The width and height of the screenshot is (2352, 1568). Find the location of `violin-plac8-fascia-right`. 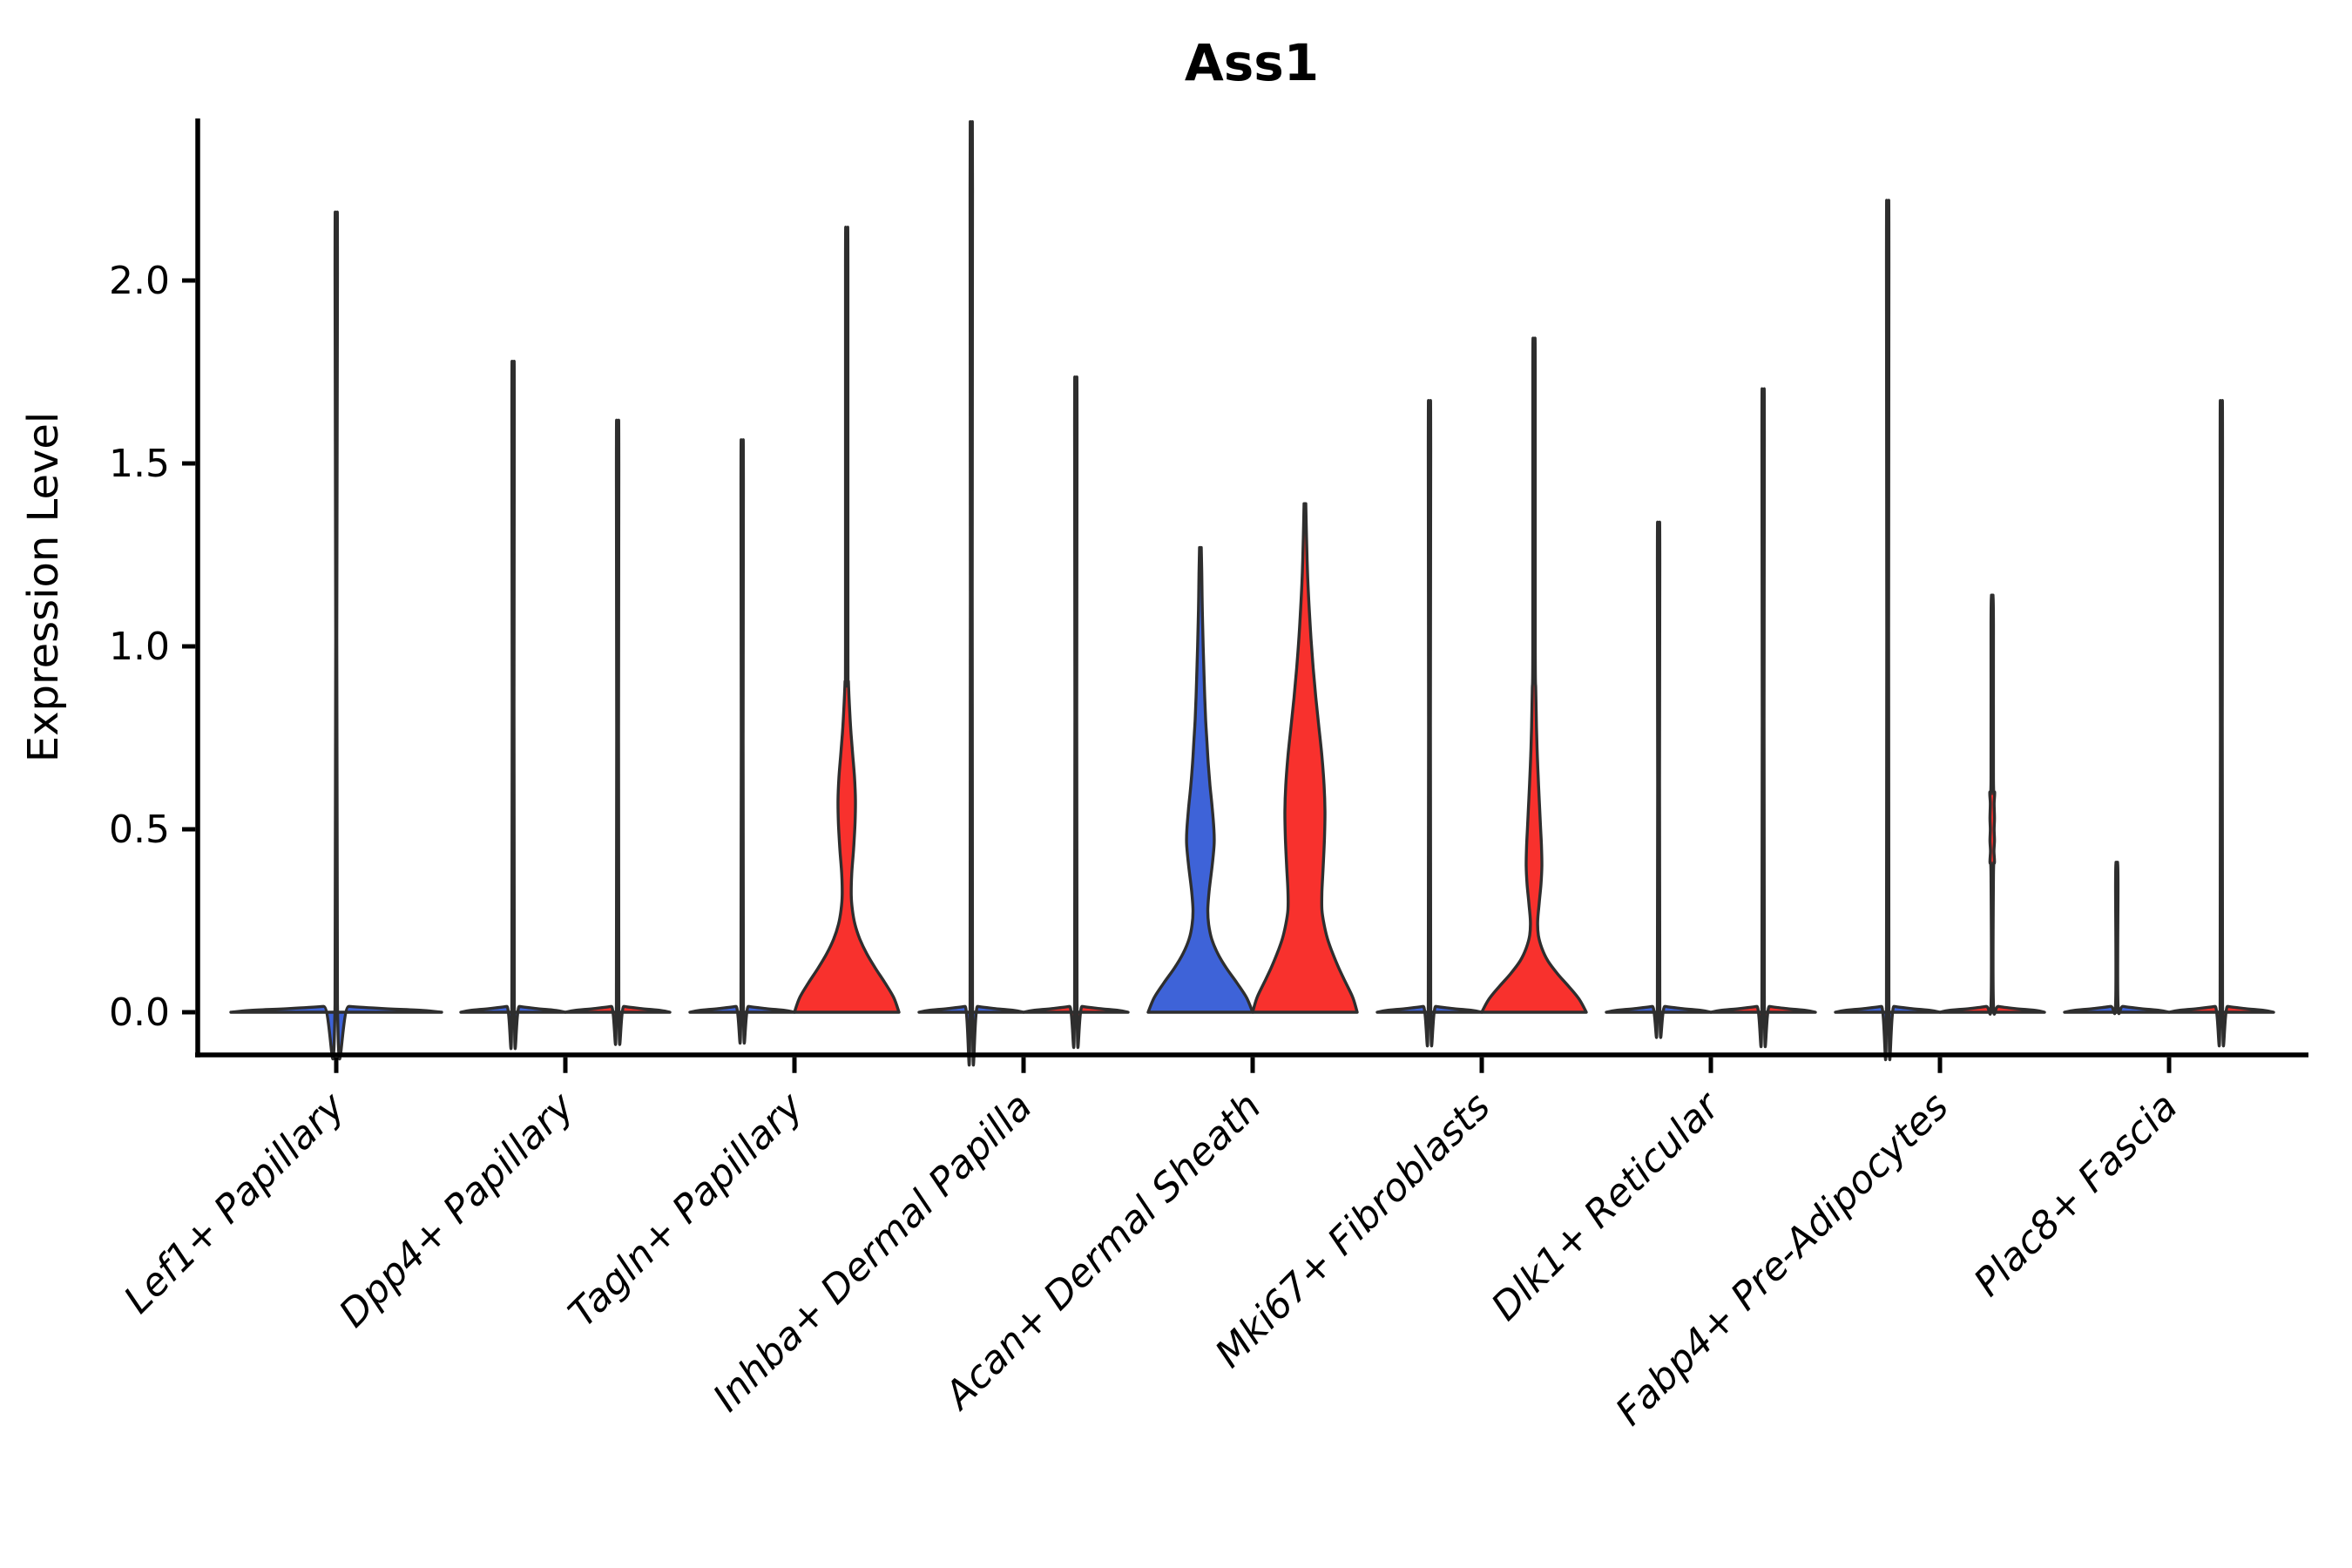

violin-plac8-fascia-right is located at coordinates (2221, 723).